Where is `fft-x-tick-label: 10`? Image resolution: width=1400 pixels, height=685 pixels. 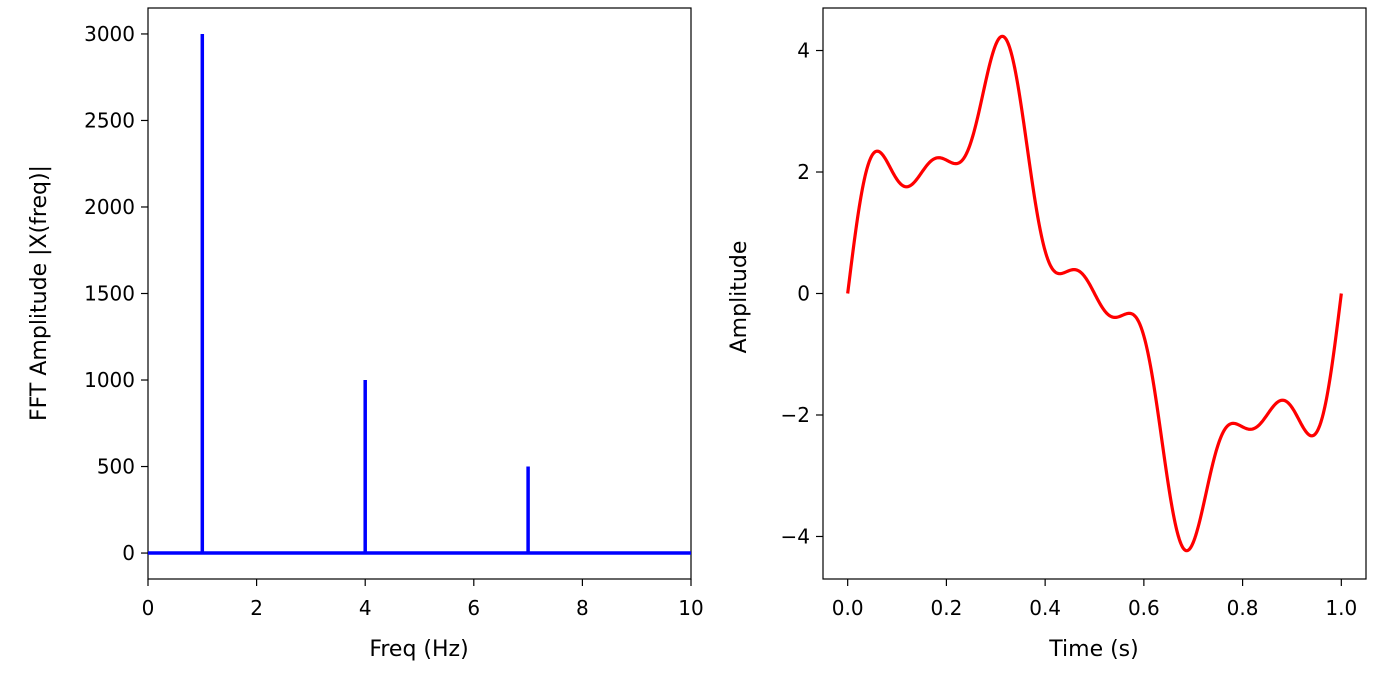 fft-x-tick-label: 10 is located at coordinates (690, 608).